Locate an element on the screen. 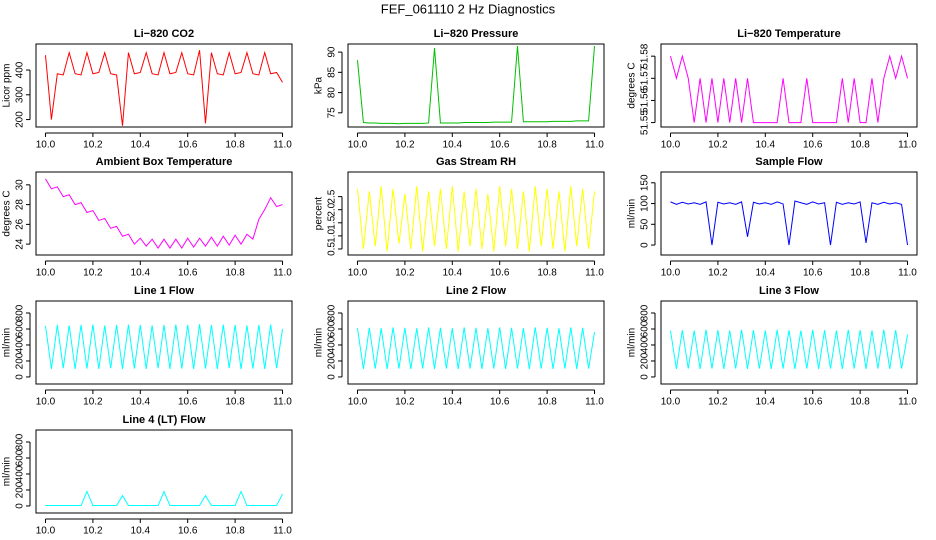  y-tick-label: 51.58 is located at coordinates (645, 55).